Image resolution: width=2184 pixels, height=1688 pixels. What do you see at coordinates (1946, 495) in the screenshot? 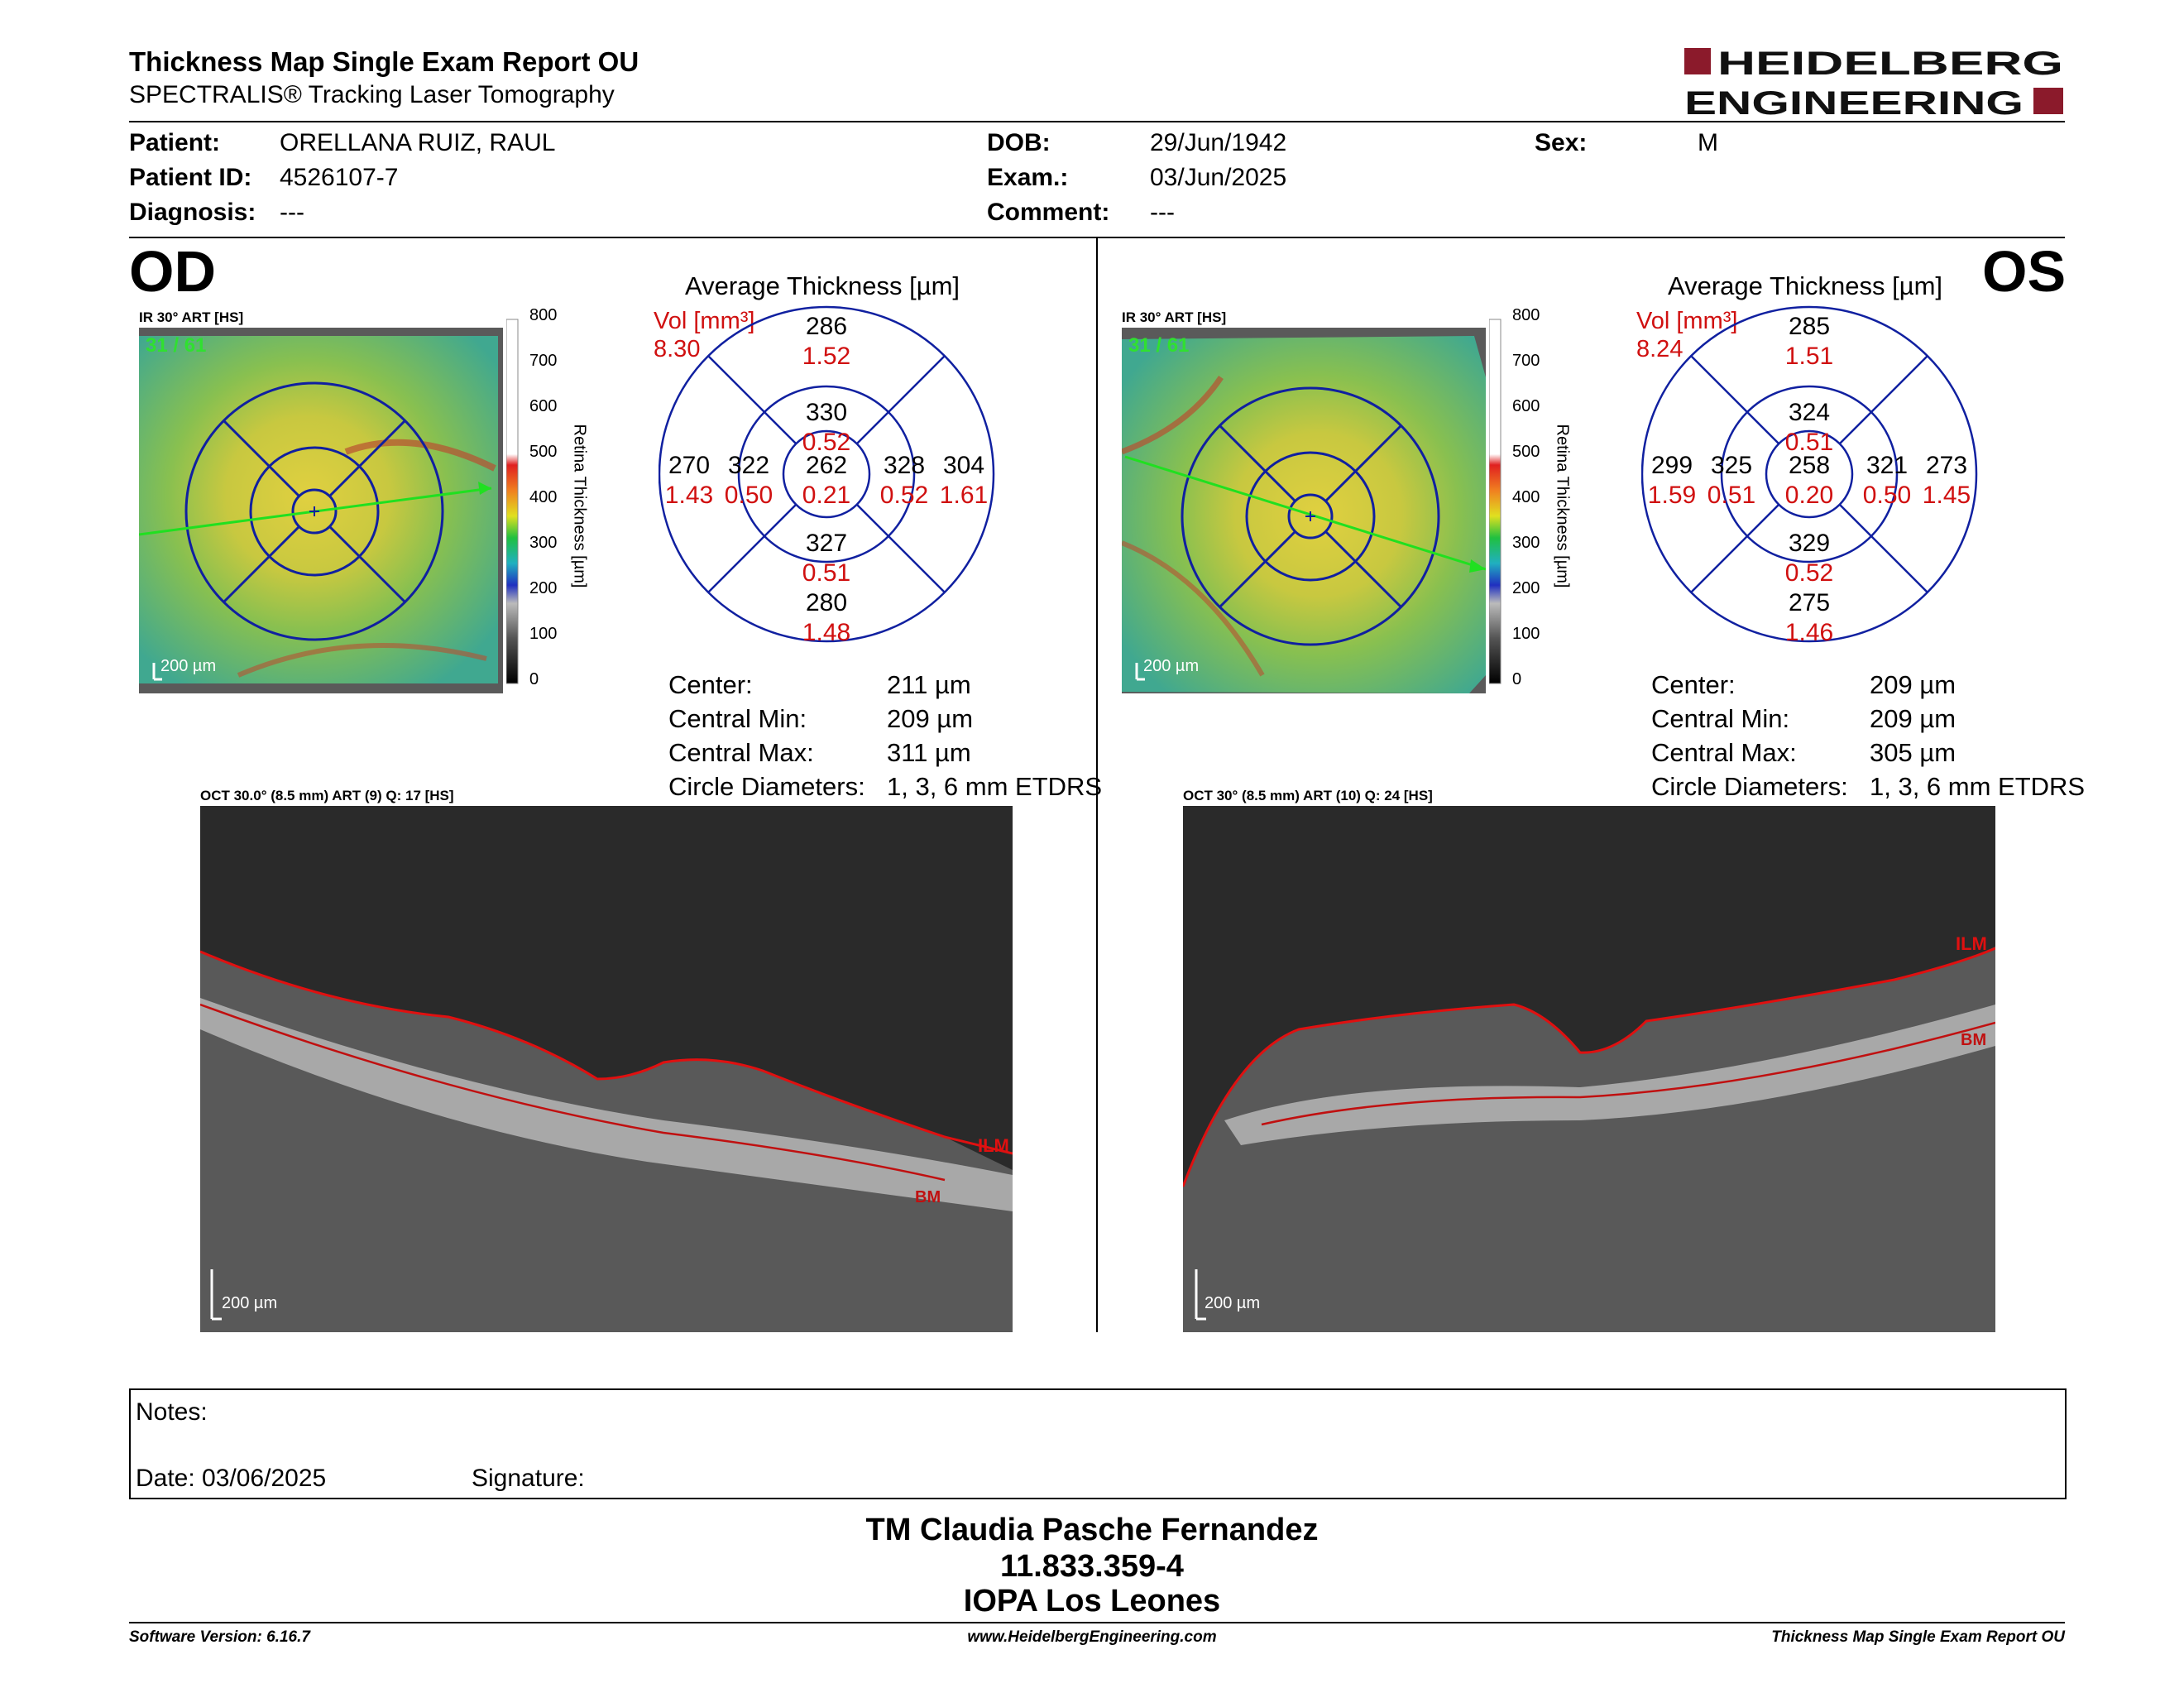
I see `os-outer-temporal-vol: 1.45` at bounding box center [1946, 495].